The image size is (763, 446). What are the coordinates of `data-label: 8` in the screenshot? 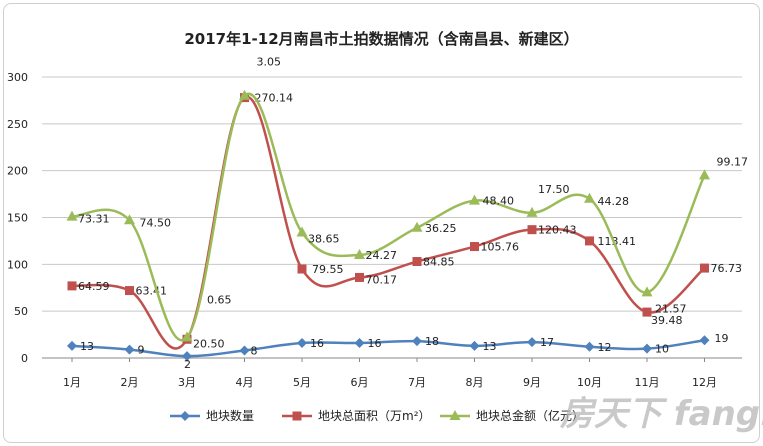 It's located at (254, 351).